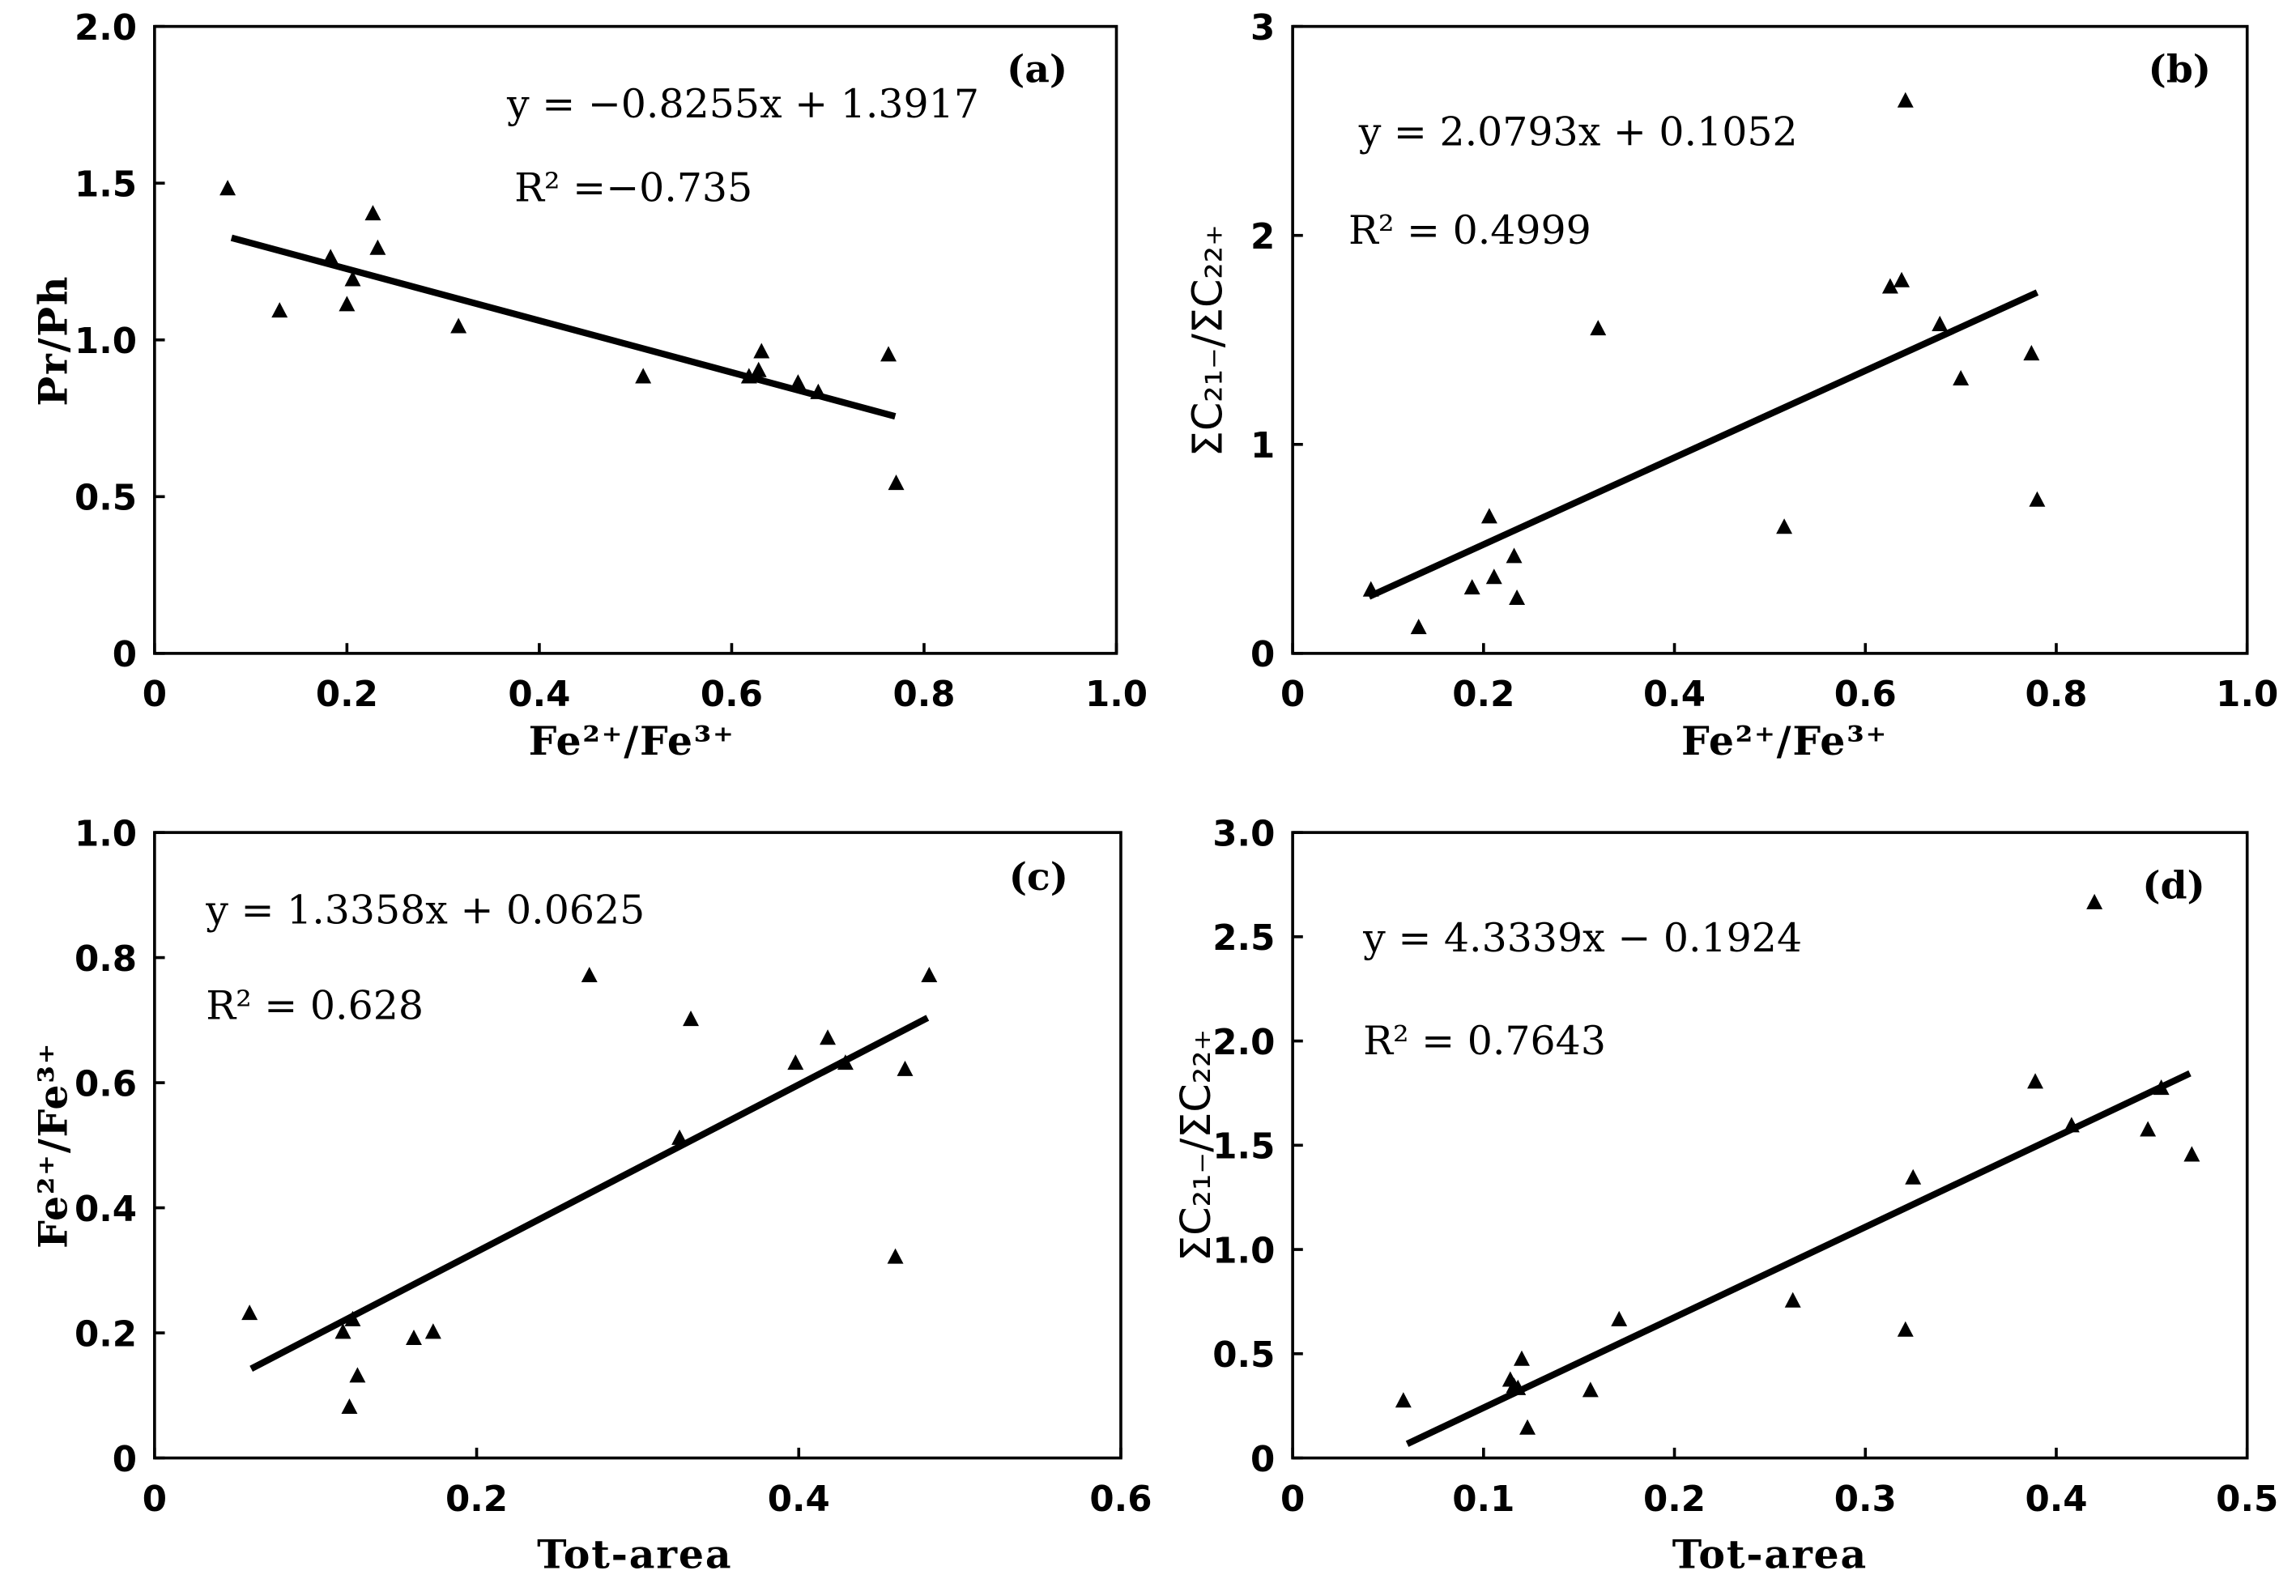 The height and width of the screenshot is (1596, 2296). I want to click on x-tick-label: 0.3, so click(1865, 1499).